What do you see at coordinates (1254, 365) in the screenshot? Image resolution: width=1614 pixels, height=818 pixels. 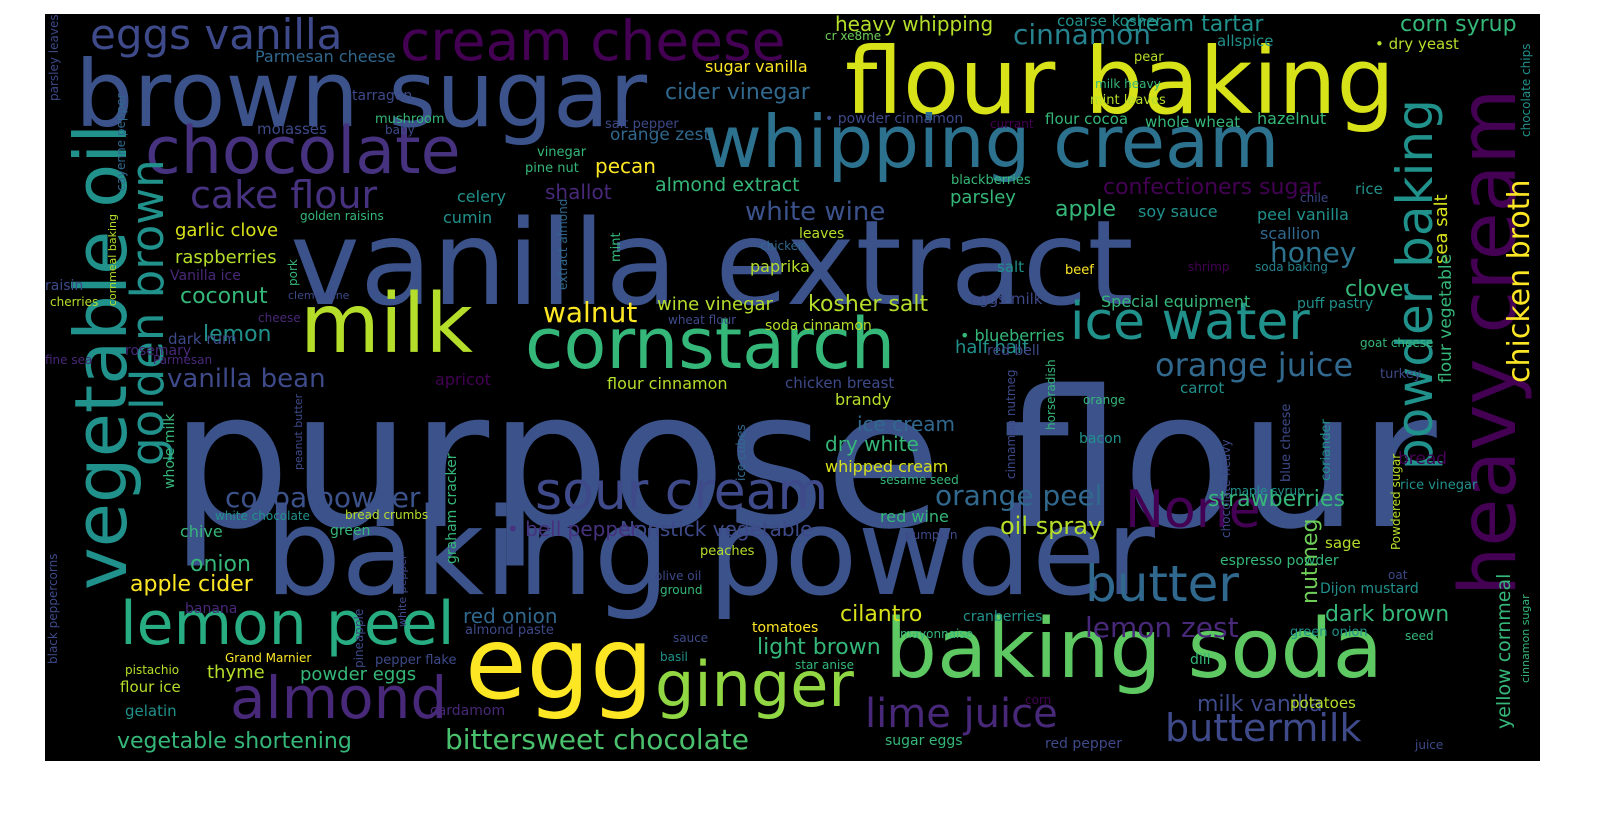 I see `word-orange-juice: orange juice` at bounding box center [1254, 365].